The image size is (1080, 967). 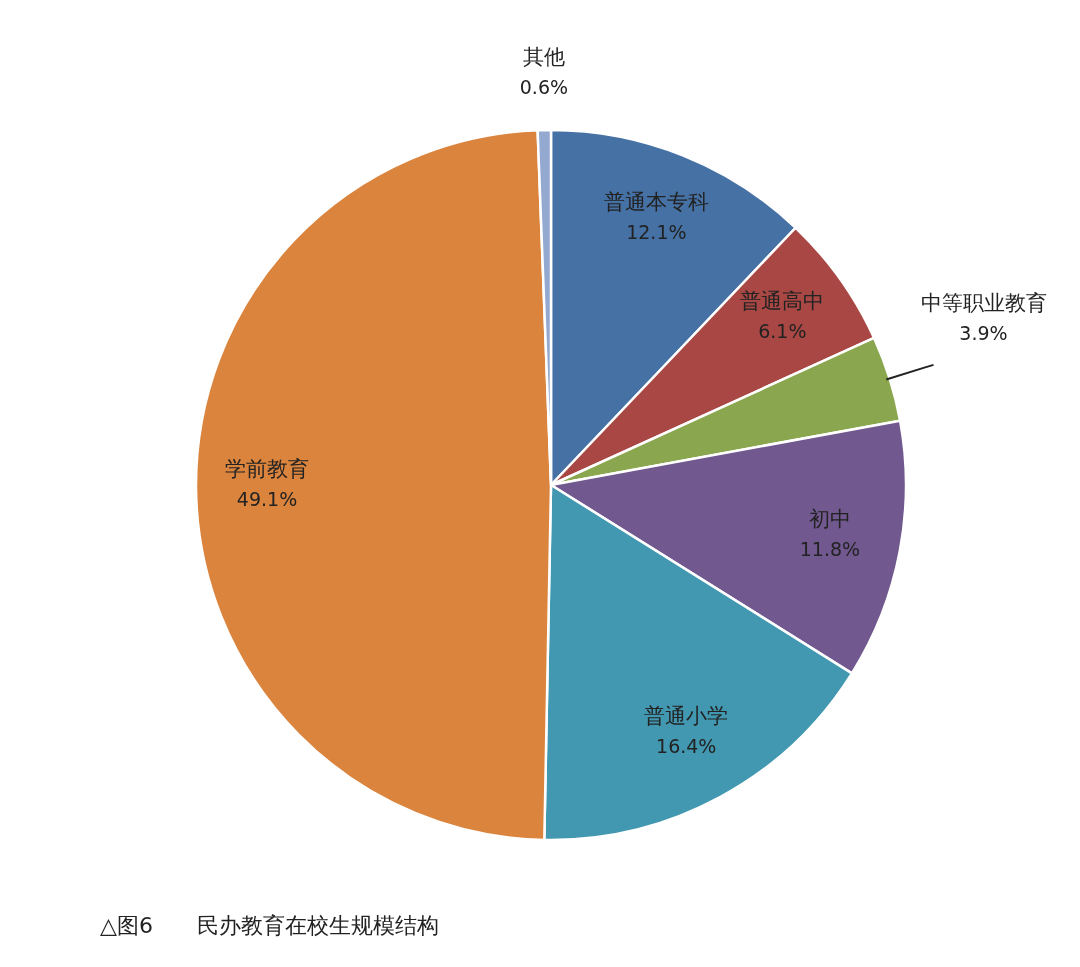 What do you see at coordinates (267, 498) in the screenshot?
I see `data-label: 49.1%` at bounding box center [267, 498].